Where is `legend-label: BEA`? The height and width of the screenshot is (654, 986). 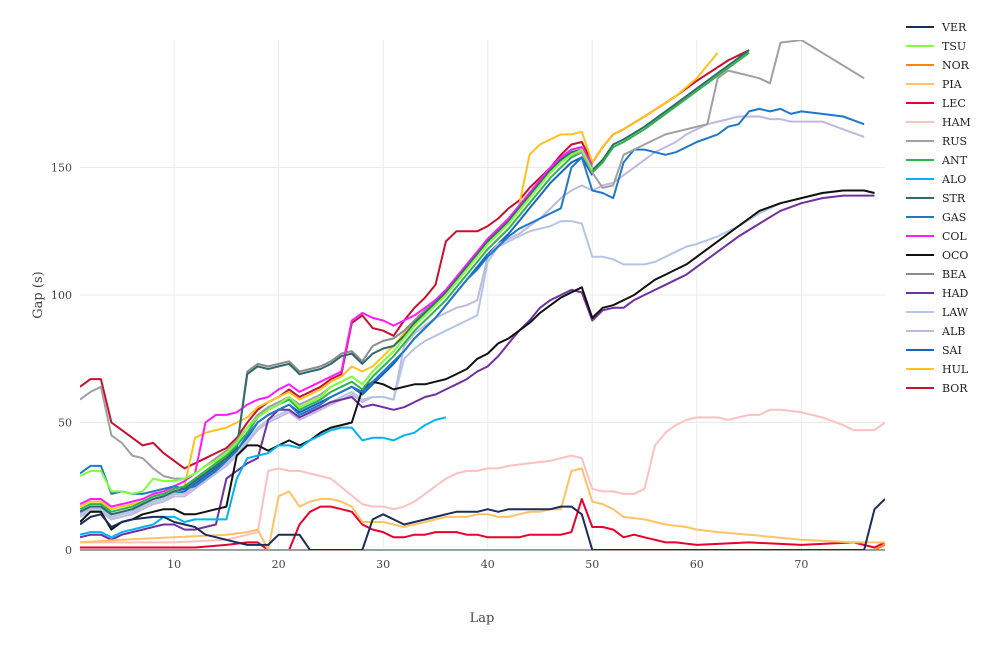
legend-label: BEA is located at coordinates (954, 274).